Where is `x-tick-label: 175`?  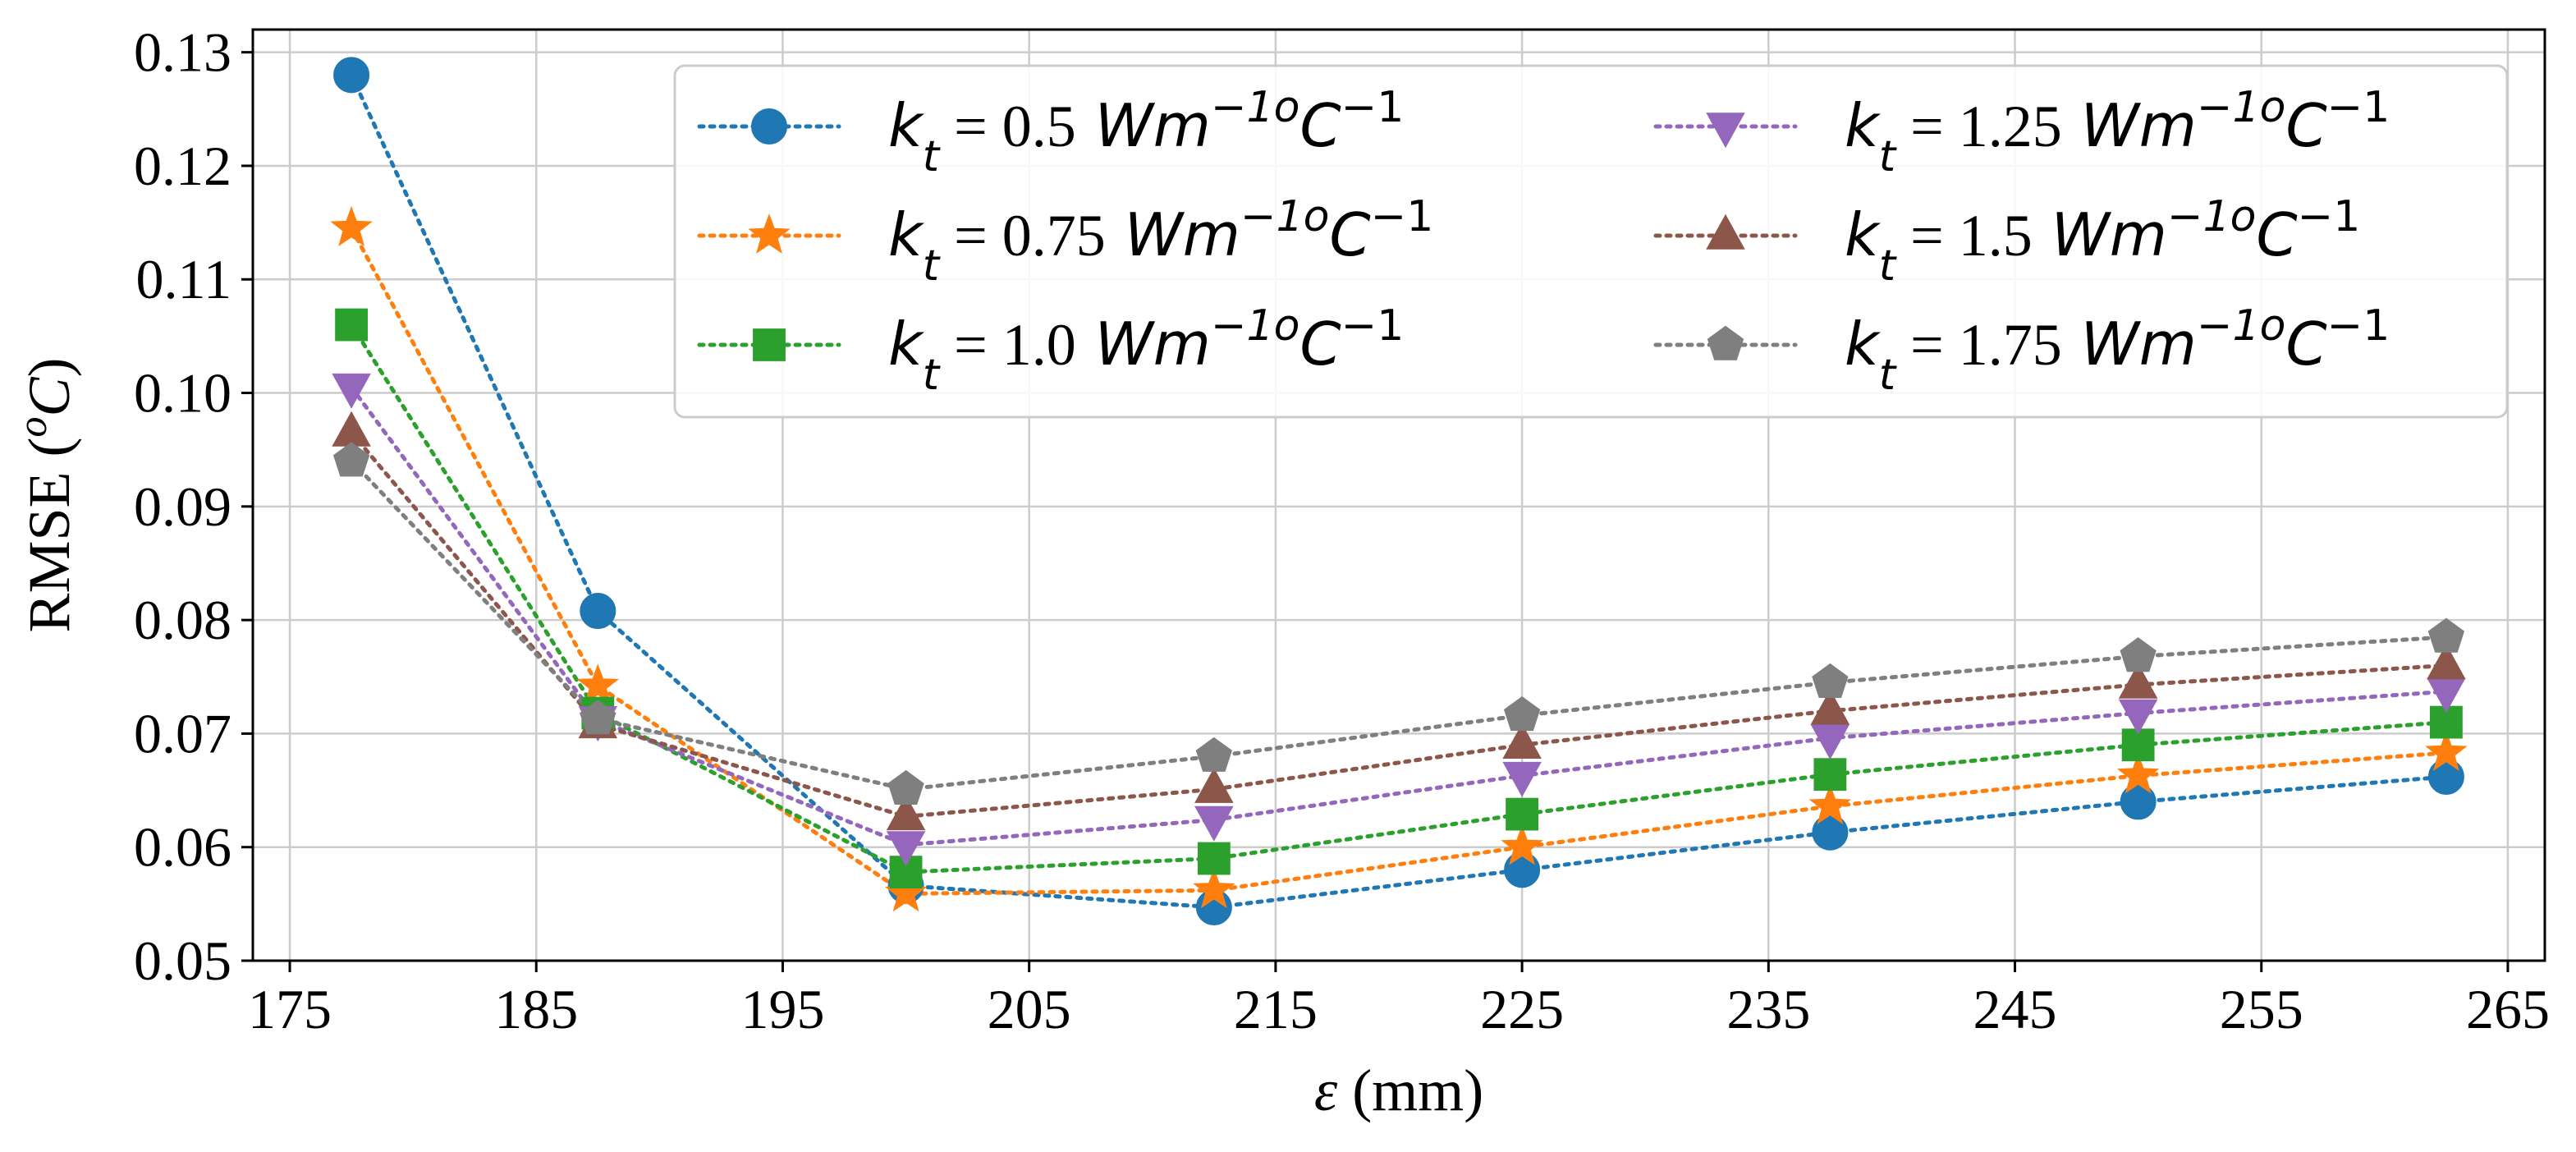 x-tick-label: 175 is located at coordinates (290, 1009).